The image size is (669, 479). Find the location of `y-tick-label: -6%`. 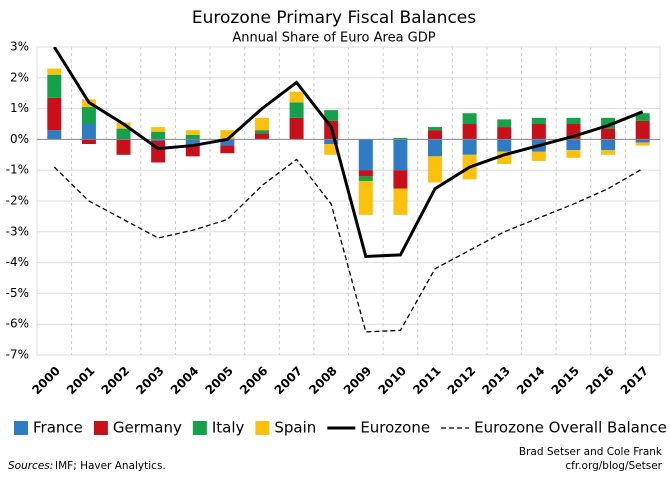

y-tick-label: -6% is located at coordinates (17, 324).